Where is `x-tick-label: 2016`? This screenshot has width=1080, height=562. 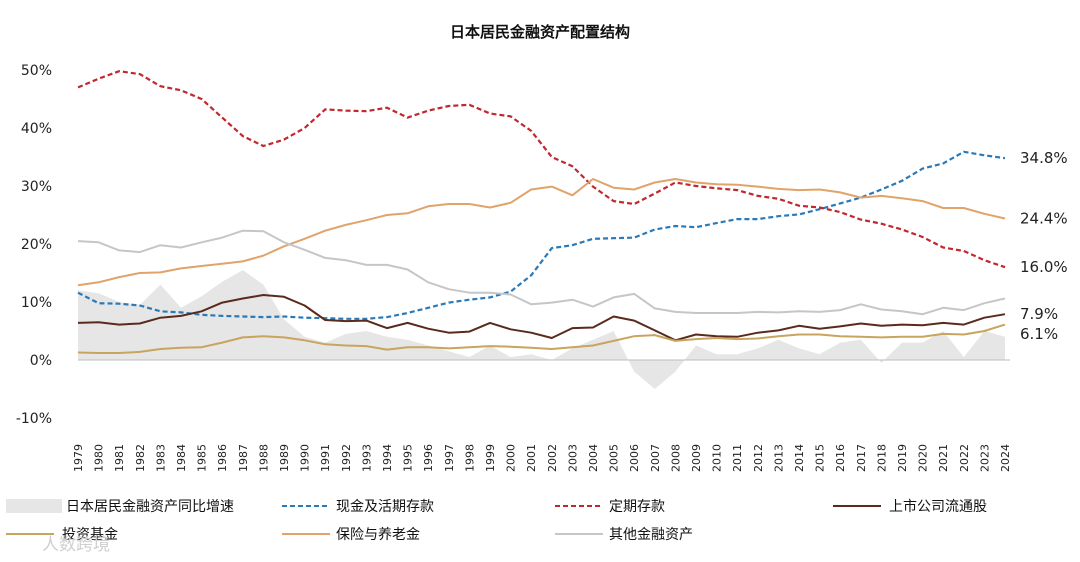
x-tick-label: 2016 is located at coordinates (840, 458).